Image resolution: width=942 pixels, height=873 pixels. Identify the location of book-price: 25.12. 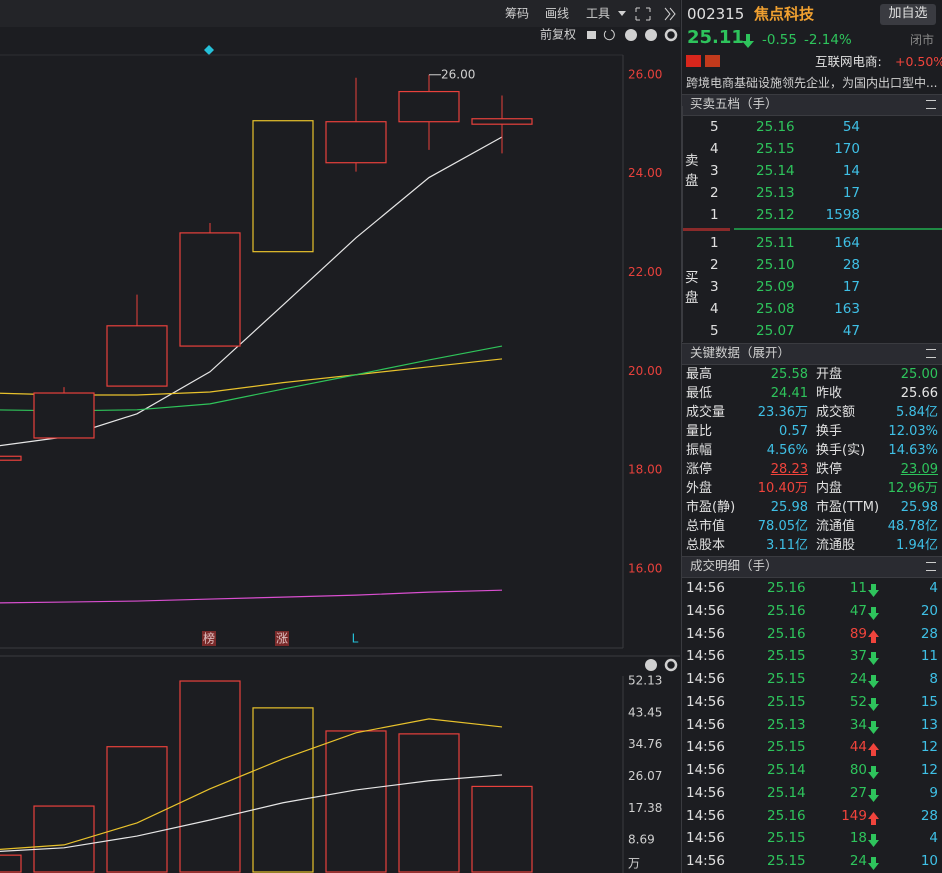
(775, 215).